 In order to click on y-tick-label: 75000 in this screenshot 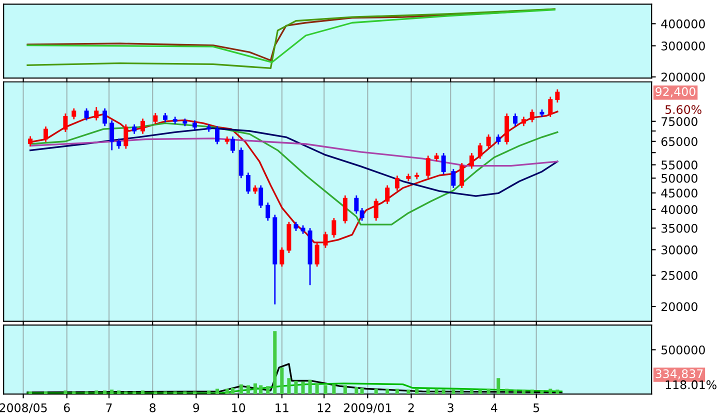, I will do `click(680, 121)`.